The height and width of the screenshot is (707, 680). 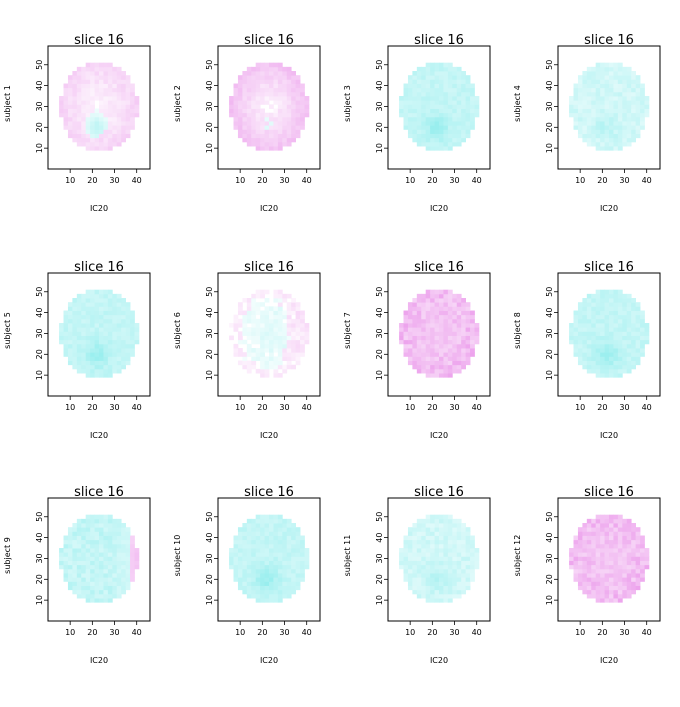 What do you see at coordinates (39, 106) in the screenshot?
I see `y-tick-label: 30` at bounding box center [39, 106].